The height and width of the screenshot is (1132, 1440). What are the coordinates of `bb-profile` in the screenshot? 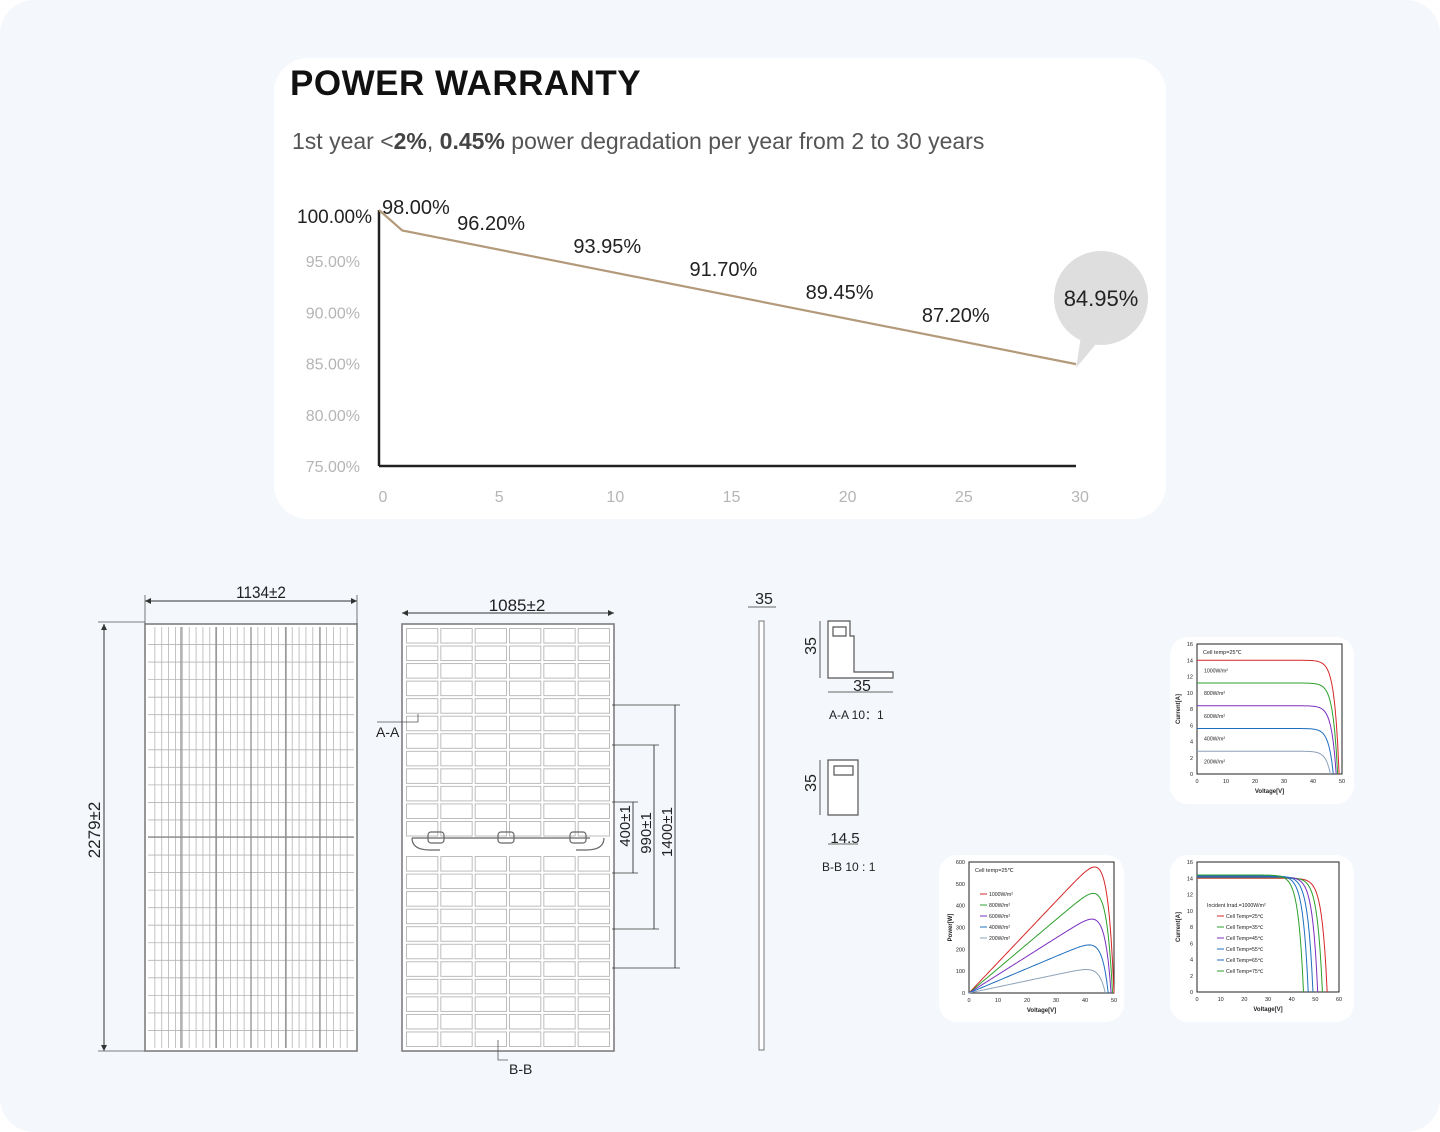 It's located at (843, 787).